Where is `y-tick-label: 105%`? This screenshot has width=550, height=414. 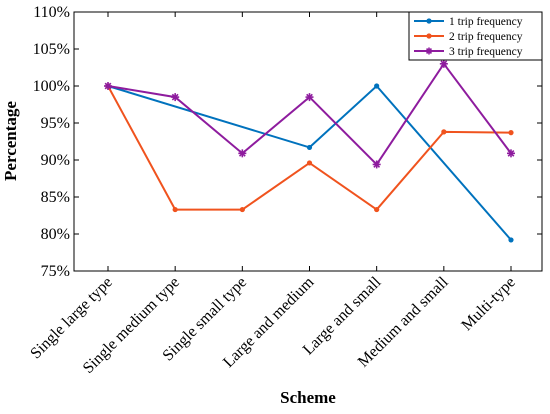 y-tick-label: 105% is located at coordinates (51, 49).